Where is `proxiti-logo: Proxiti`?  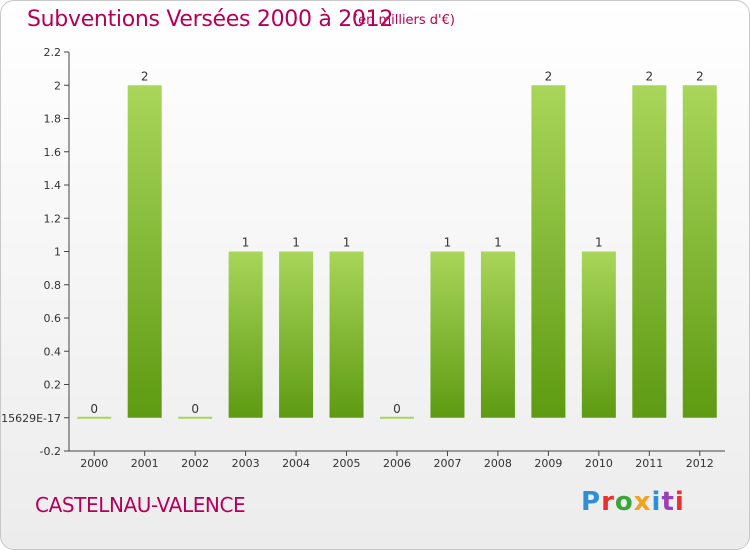 proxiti-logo: Proxiti is located at coordinates (633, 502).